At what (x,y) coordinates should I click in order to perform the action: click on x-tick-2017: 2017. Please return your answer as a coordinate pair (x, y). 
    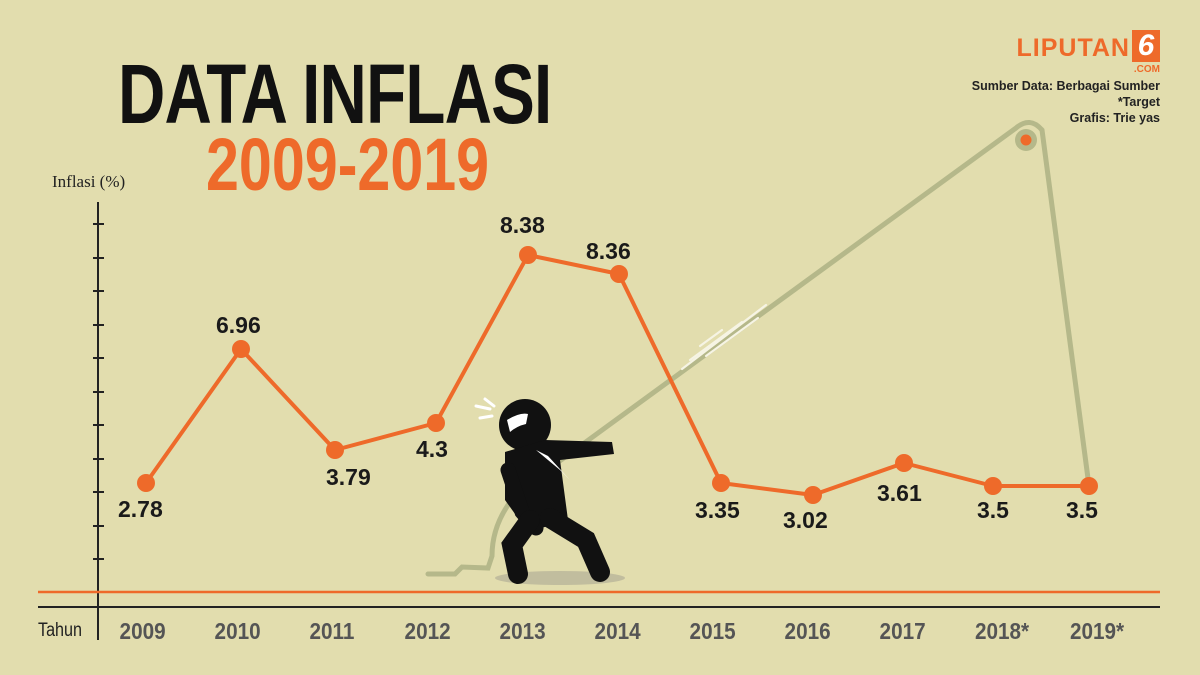
    Looking at the image, I should click on (902, 631).